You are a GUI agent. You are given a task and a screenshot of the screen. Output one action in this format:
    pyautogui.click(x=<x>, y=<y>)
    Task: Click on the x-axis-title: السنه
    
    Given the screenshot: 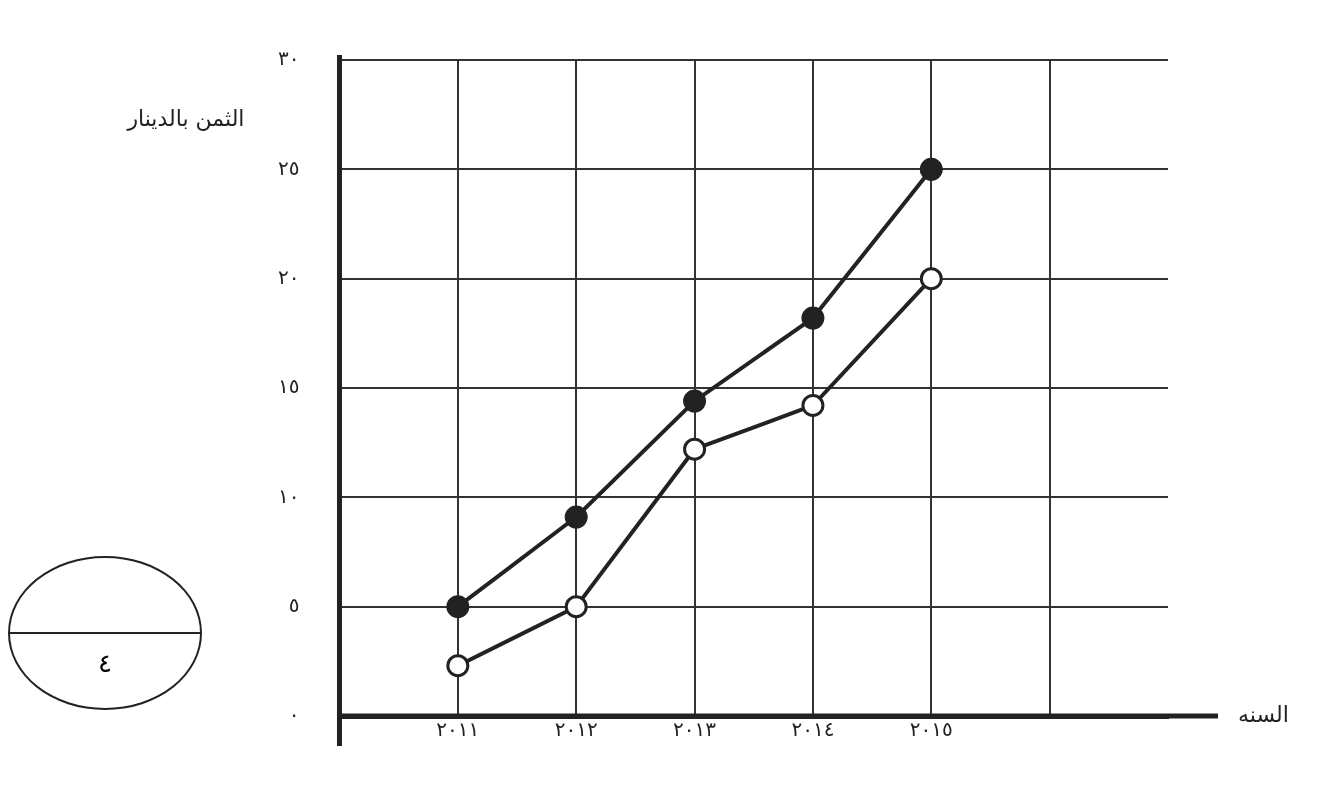 What is the action you would take?
    pyautogui.click(x=1263, y=714)
    